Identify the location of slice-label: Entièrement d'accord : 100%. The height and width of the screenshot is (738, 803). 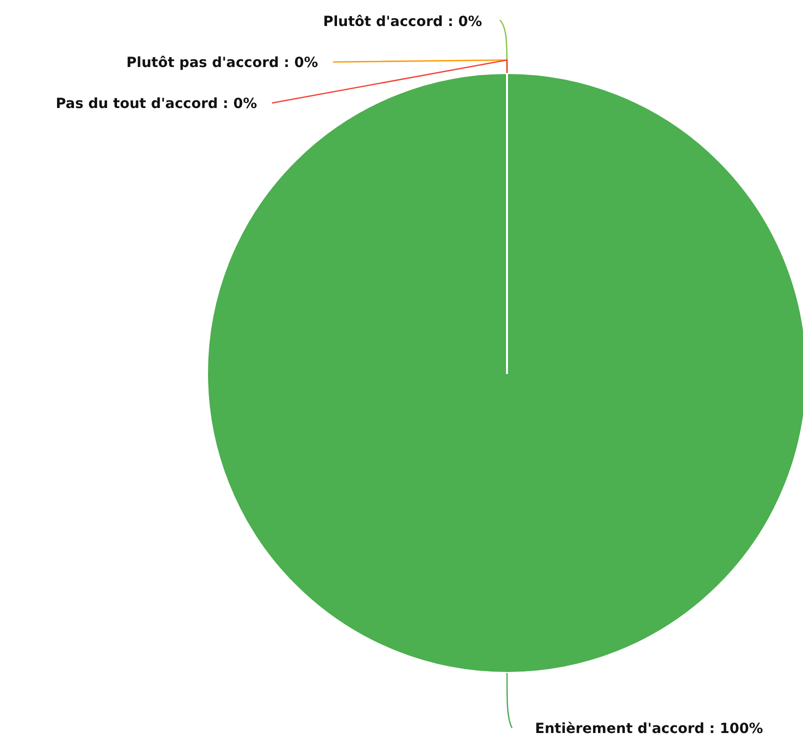
(649, 729).